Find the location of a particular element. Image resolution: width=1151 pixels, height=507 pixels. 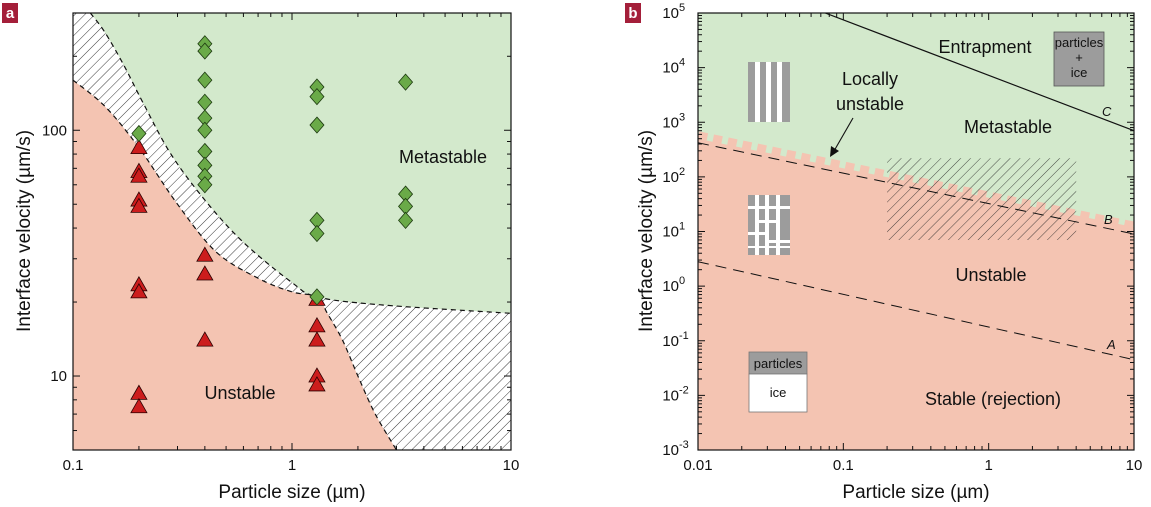

panel-b-label: b is located at coordinates (632, 13).